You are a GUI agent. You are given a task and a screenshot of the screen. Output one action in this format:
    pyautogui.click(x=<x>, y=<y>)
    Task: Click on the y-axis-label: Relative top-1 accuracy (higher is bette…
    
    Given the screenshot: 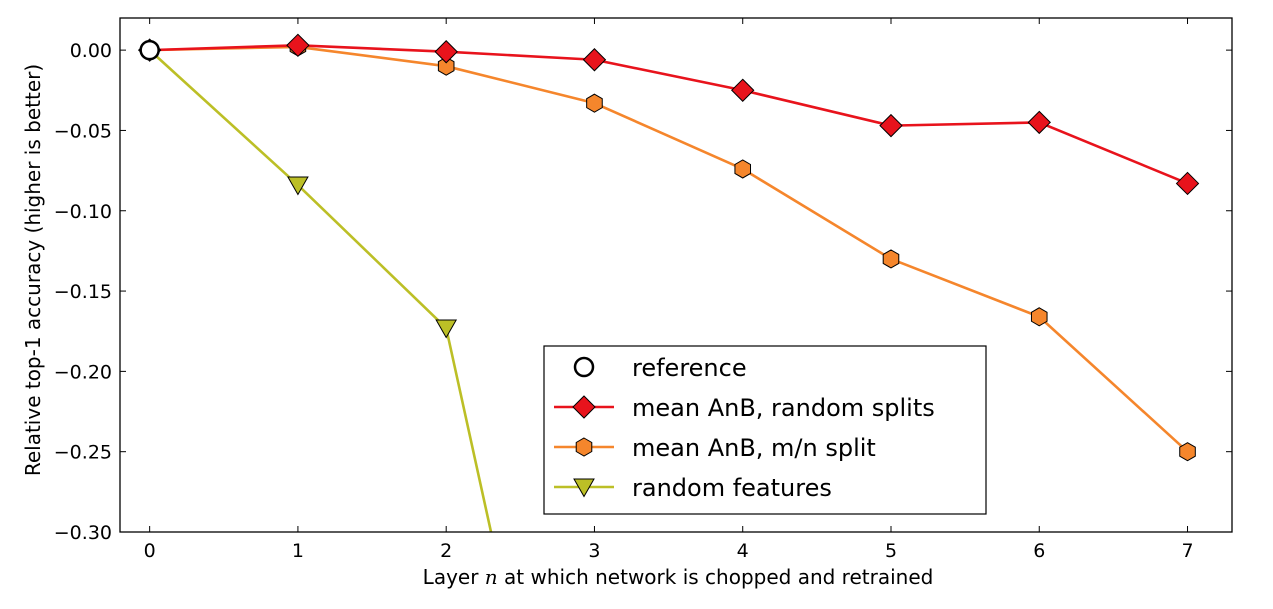 What is the action you would take?
    pyautogui.click(x=33, y=270)
    